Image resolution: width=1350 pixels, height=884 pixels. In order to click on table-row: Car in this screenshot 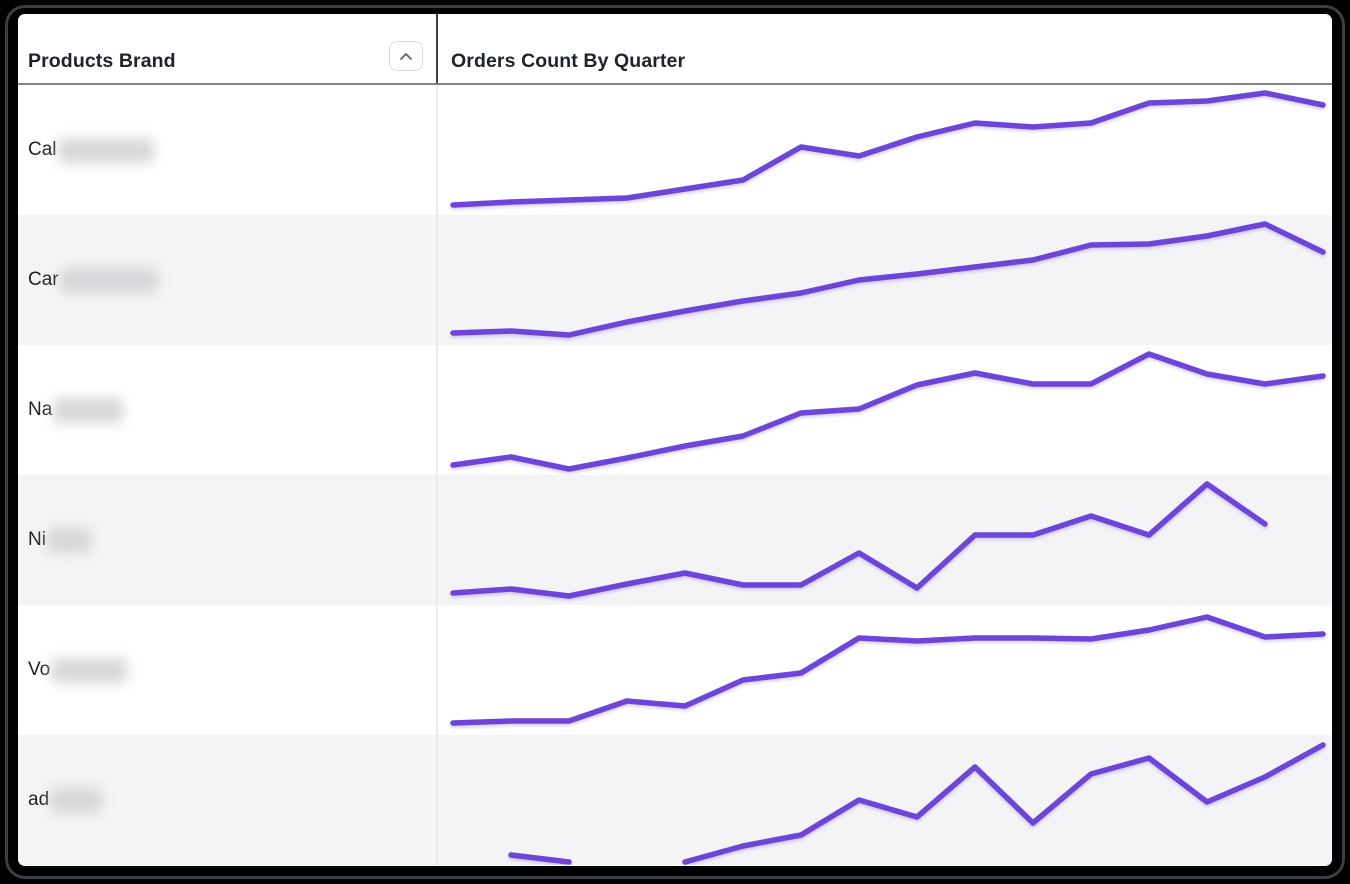, I will do `click(675, 280)`.